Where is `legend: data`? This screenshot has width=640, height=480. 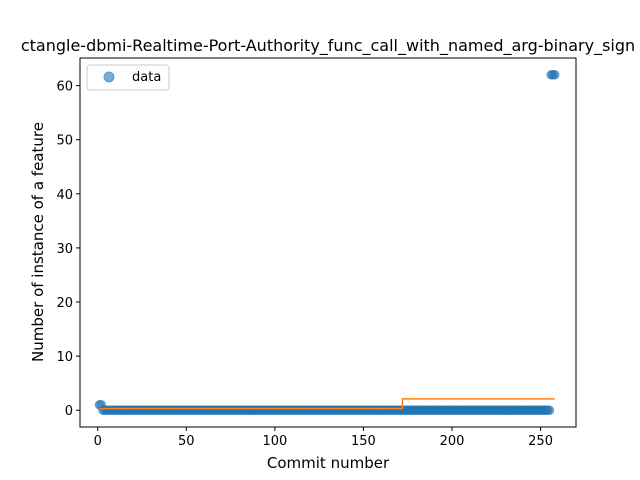 legend: data is located at coordinates (128, 77).